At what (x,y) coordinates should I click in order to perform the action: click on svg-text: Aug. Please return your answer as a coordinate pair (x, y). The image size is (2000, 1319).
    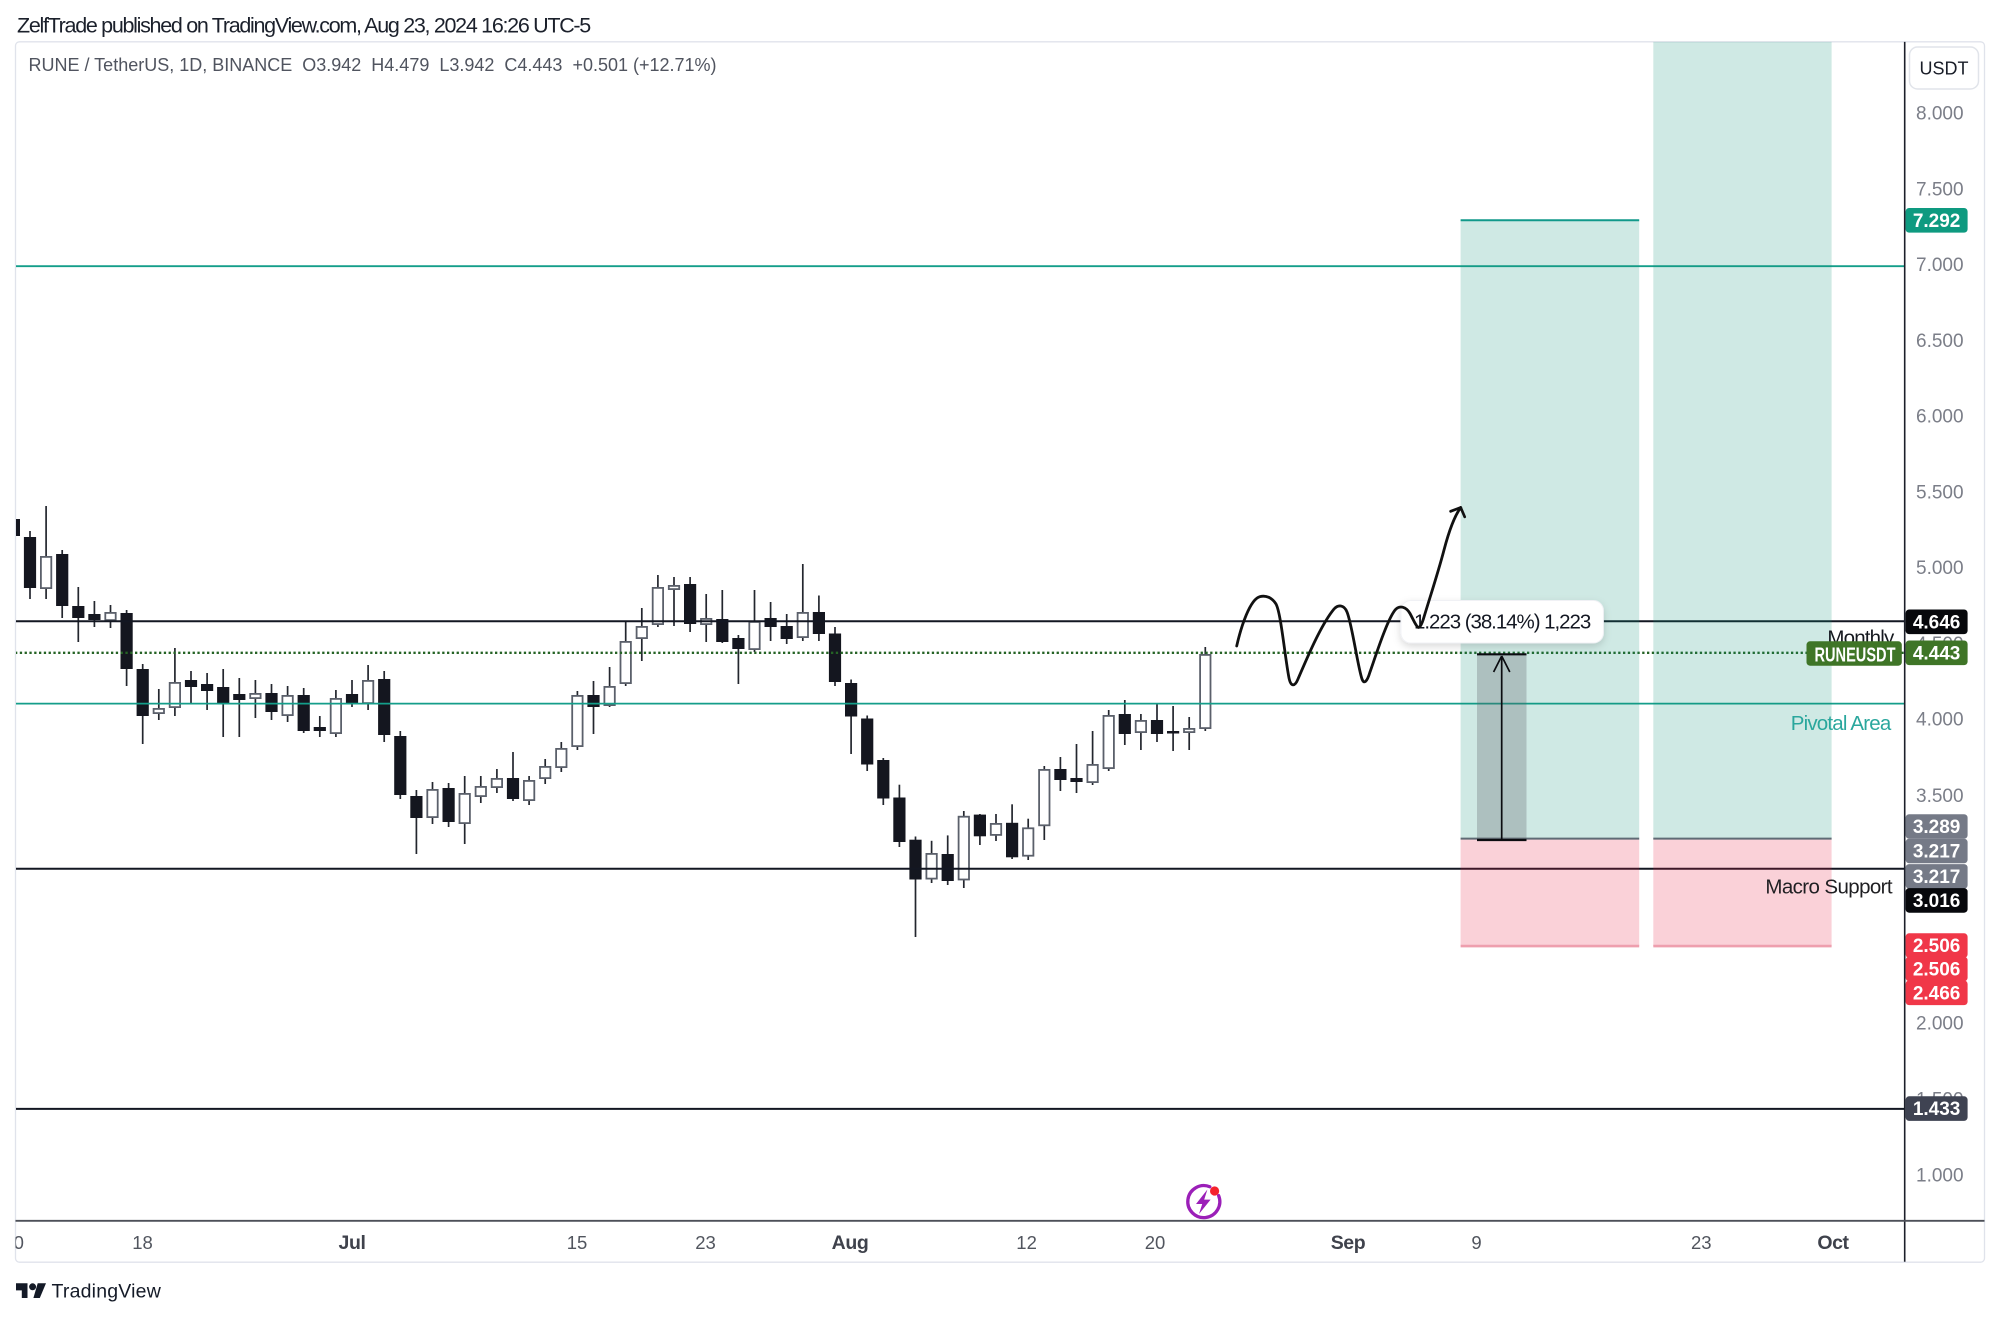
    Looking at the image, I should click on (850, 1243).